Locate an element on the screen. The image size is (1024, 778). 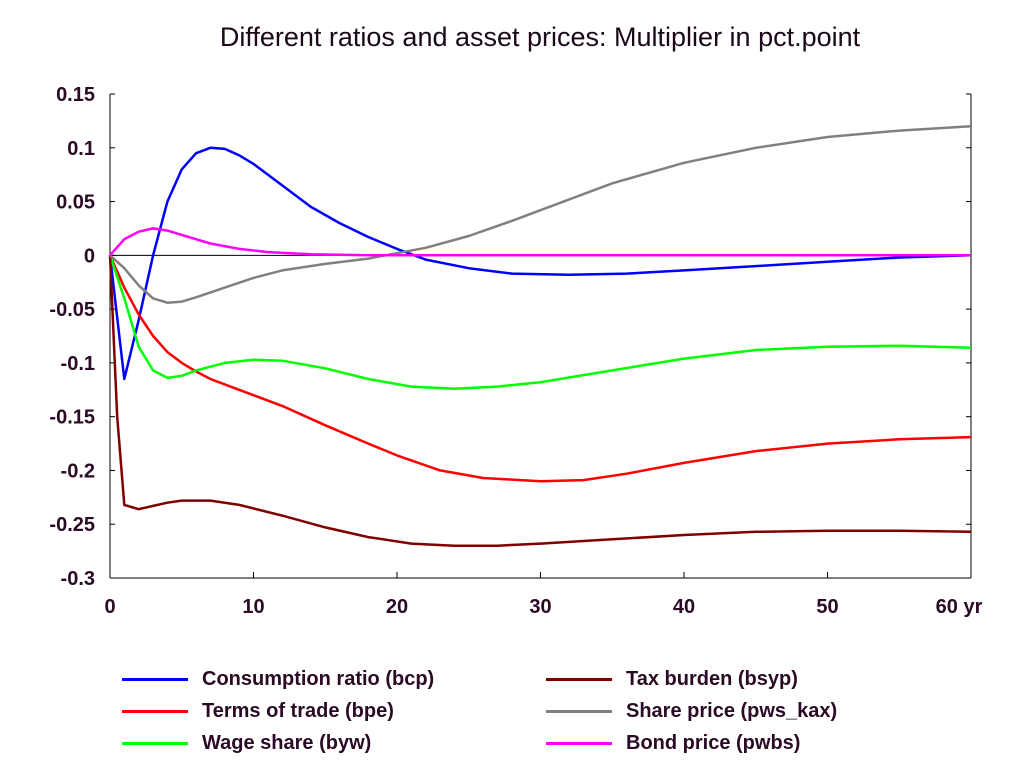
x-tick-label: 0 is located at coordinates (109, 607).